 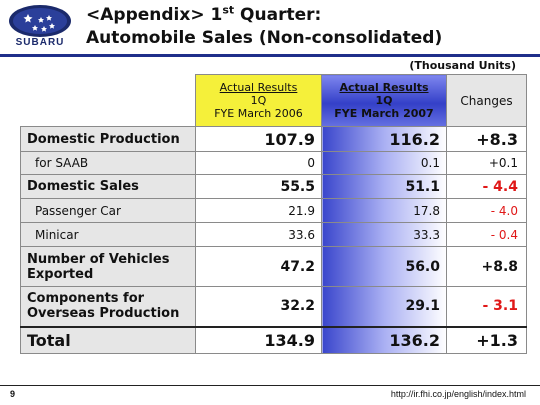 What do you see at coordinates (384, 100) in the screenshot?
I see `header-fye2007: Actual Results 1Q FYE March 2007` at bounding box center [384, 100].